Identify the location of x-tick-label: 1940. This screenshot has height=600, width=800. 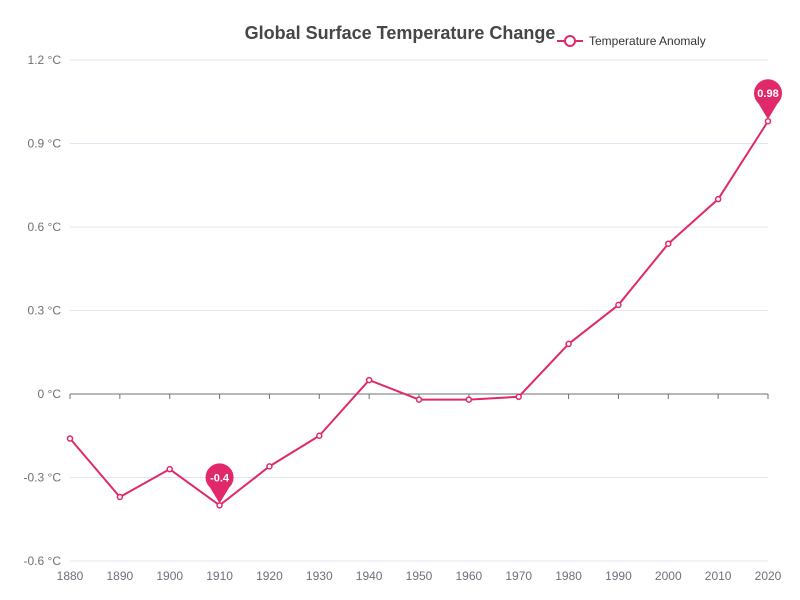
(369, 576).